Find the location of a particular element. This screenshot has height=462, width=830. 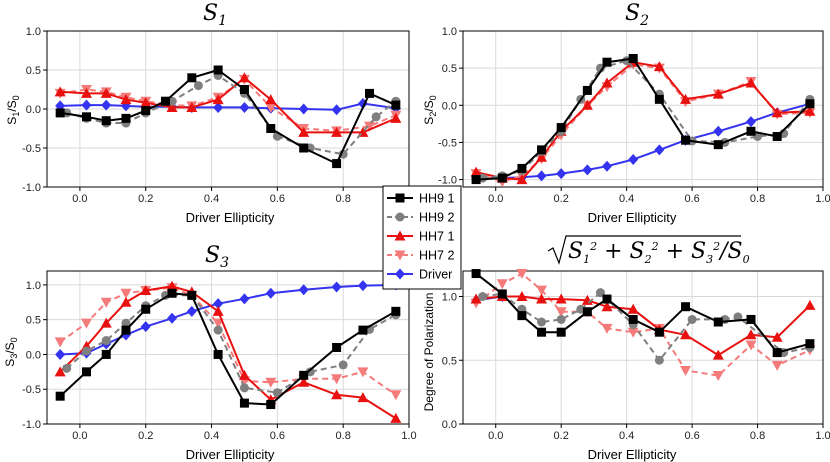

legend-label-hh9-1: HH9 1 is located at coordinates (436, 199).